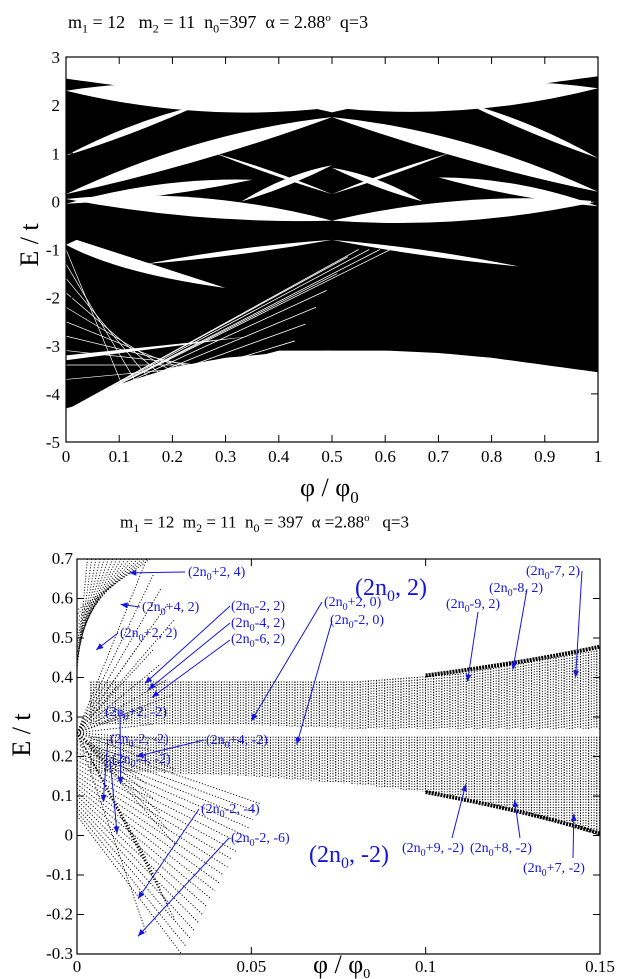 The image size is (635, 979). What do you see at coordinates (229, 572) in the screenshot?
I see `annotation-end: +2, 4)` at bounding box center [229, 572].